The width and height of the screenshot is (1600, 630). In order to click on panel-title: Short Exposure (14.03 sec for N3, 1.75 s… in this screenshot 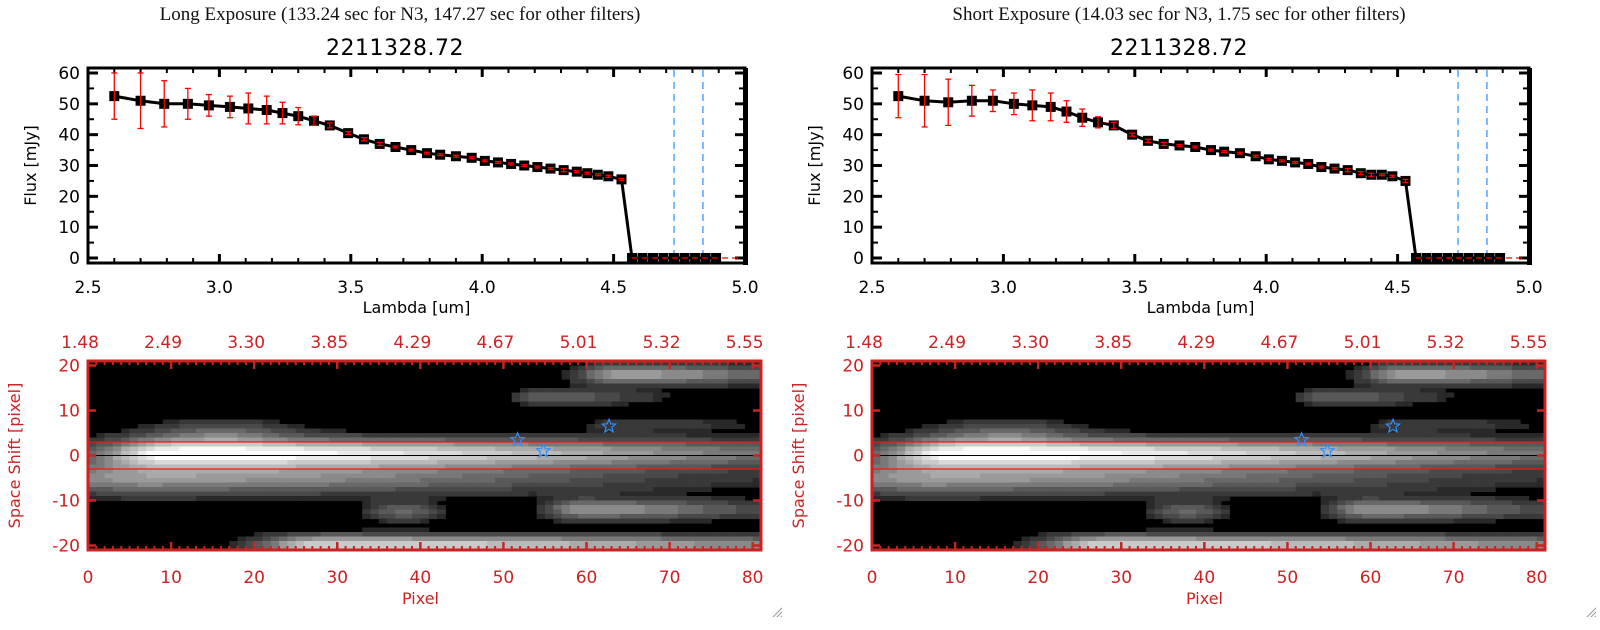, I will do `click(1179, 14)`.